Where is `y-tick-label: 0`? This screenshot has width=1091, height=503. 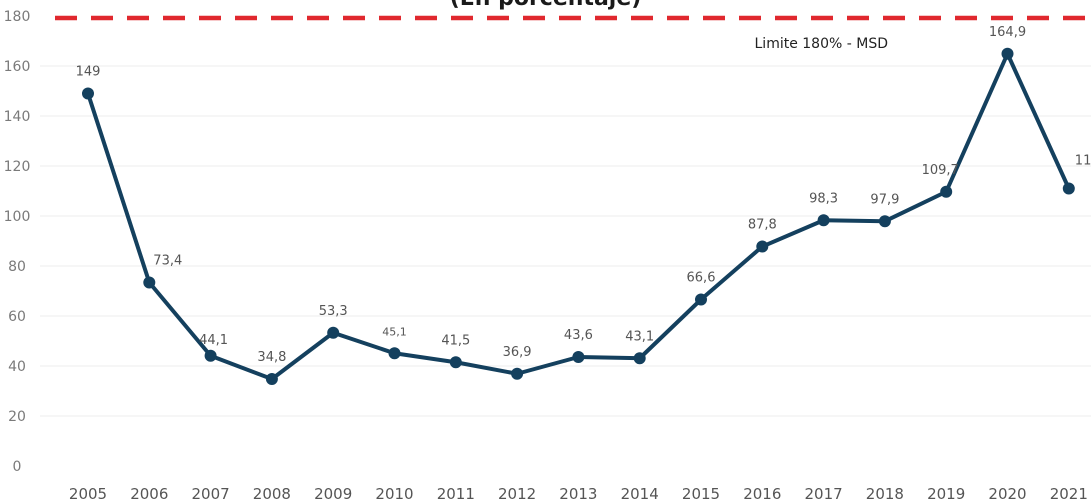
y-tick-label: 0 is located at coordinates (17, 467).